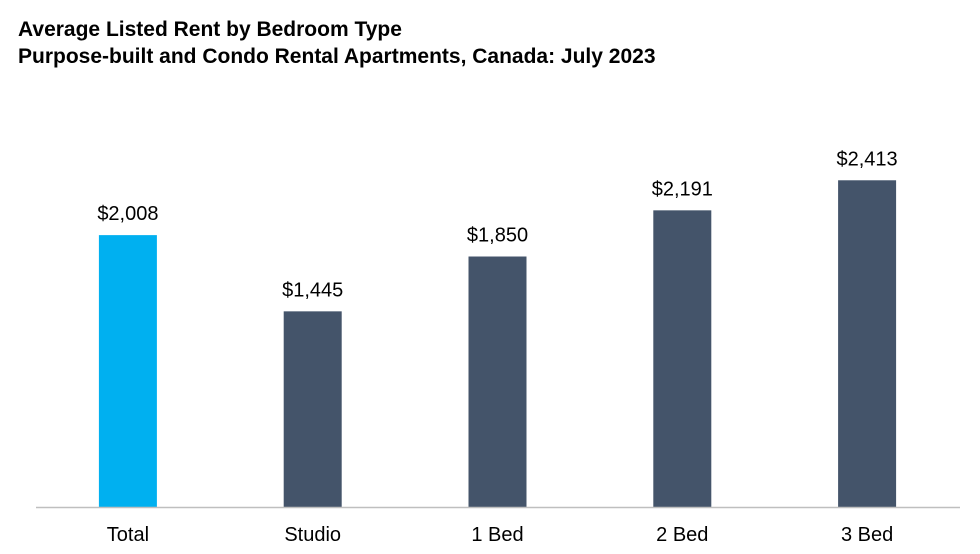 This screenshot has height=554, width=980. I want to click on bar-studio, so click(312, 409).